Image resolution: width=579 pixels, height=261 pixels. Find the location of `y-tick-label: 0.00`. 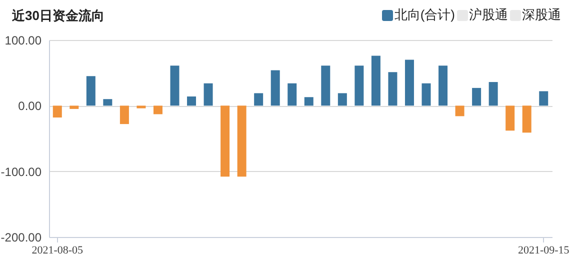

y-tick-label: 0.00 is located at coordinates (30, 106).